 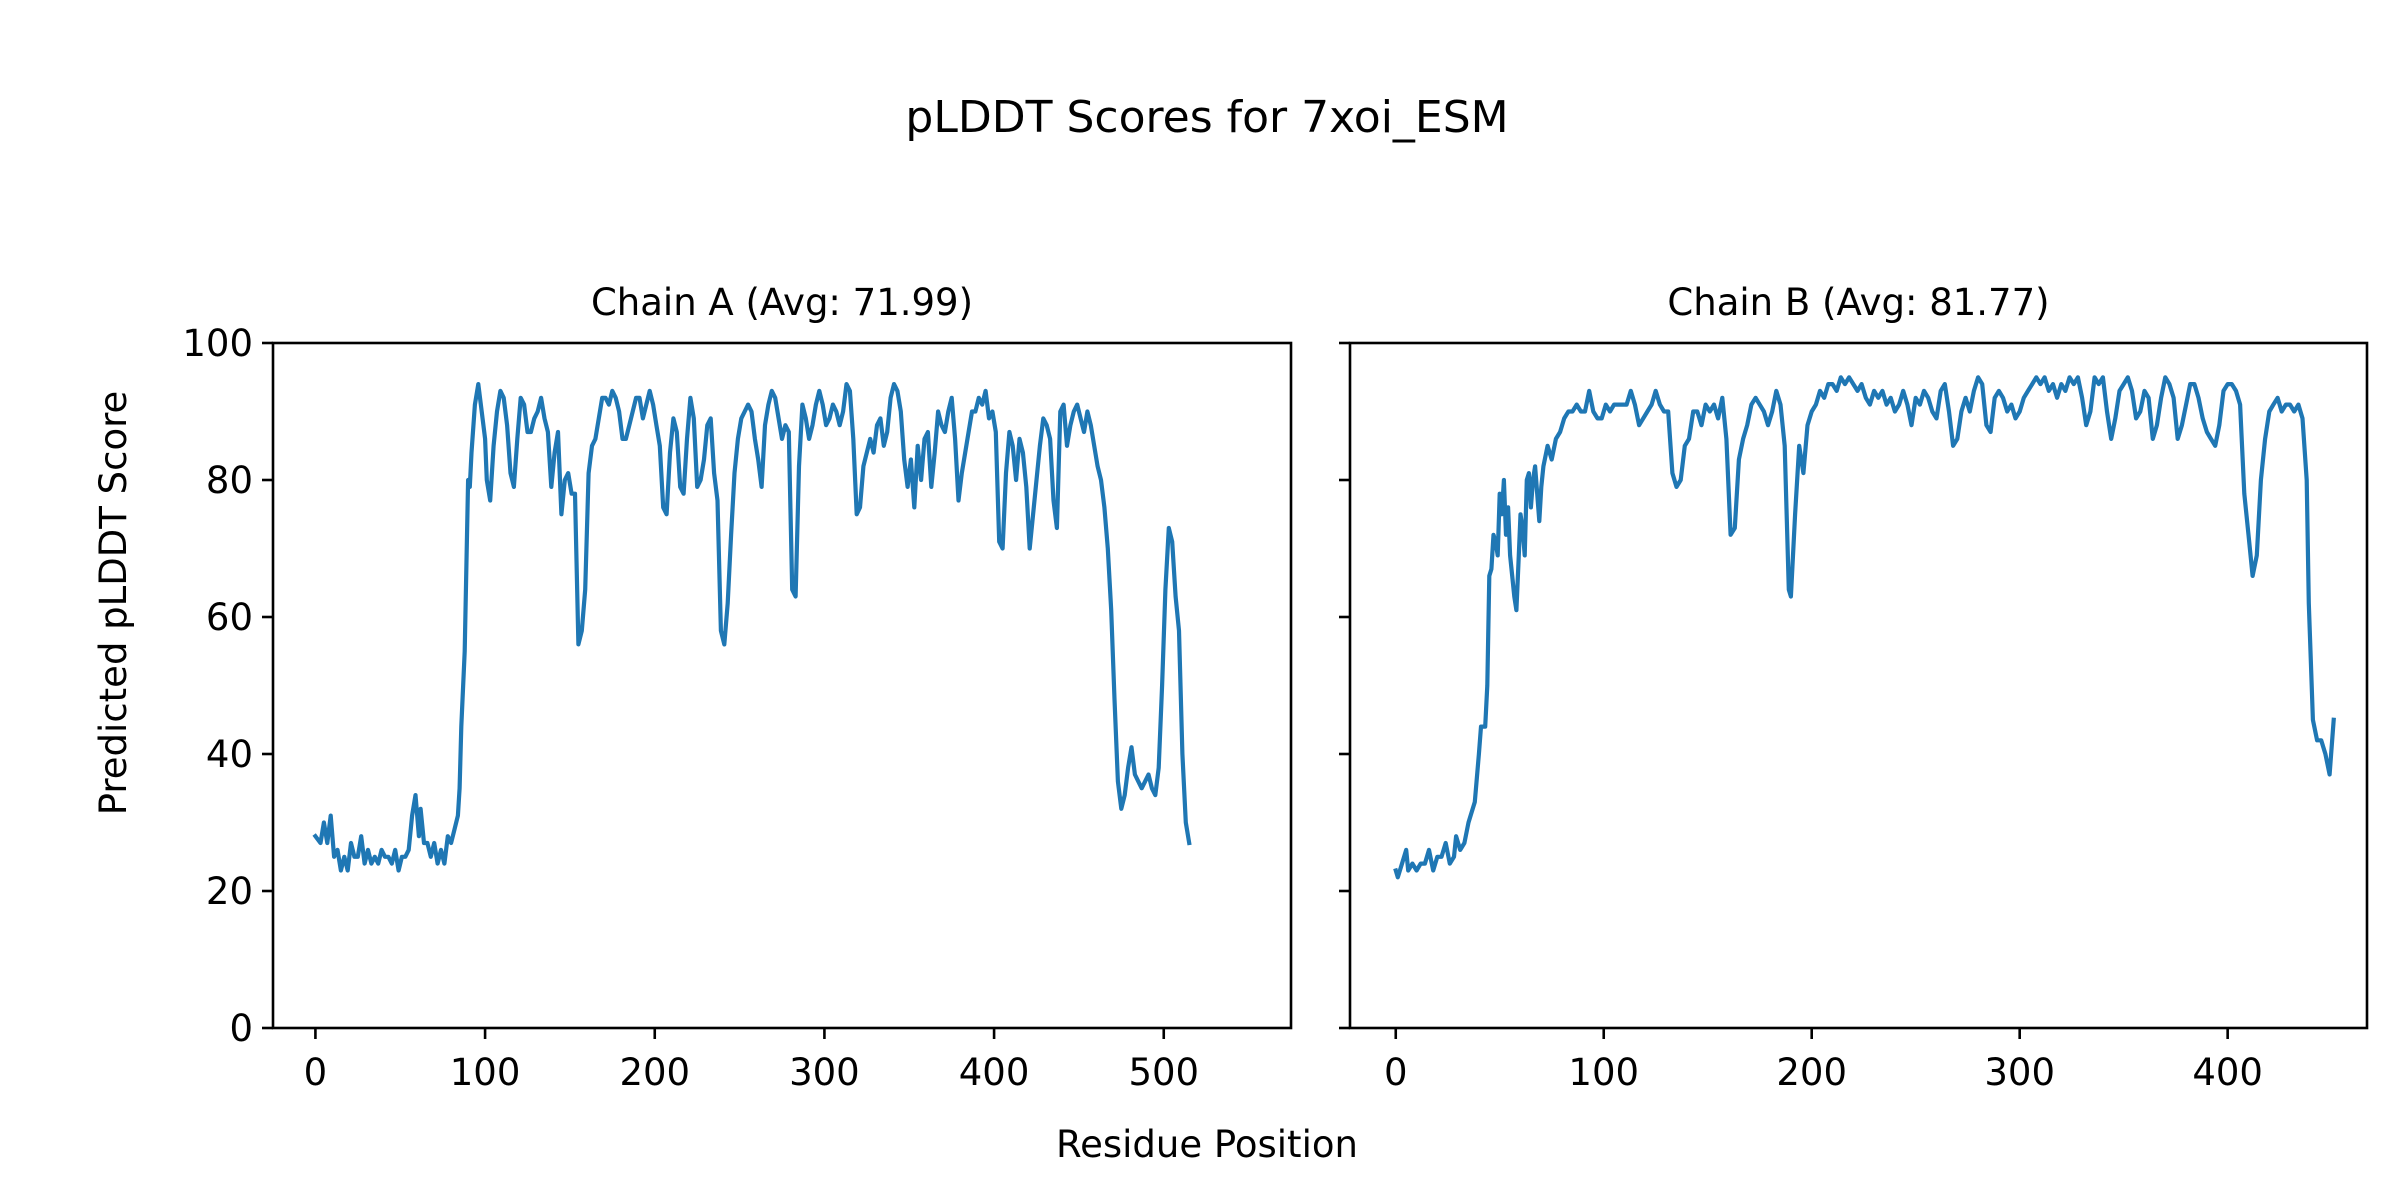 What do you see at coordinates (113, 603) in the screenshot?
I see `y-axis-label: Predicted pLDDT Score` at bounding box center [113, 603].